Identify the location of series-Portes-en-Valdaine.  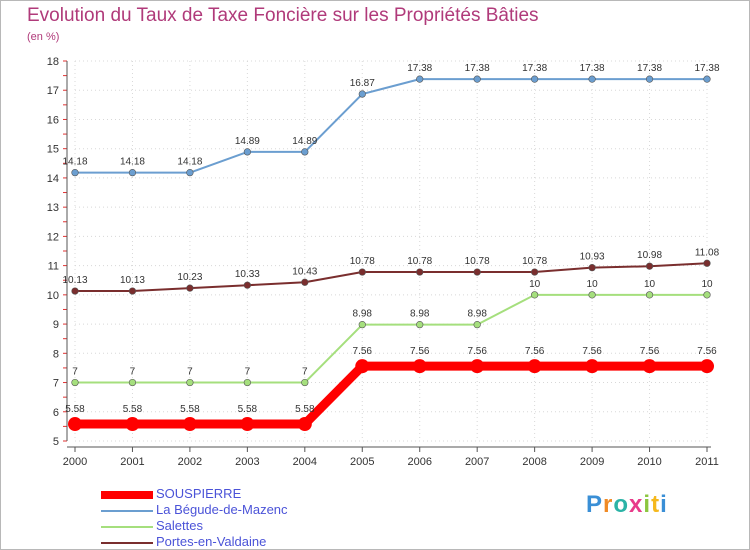
(391, 277).